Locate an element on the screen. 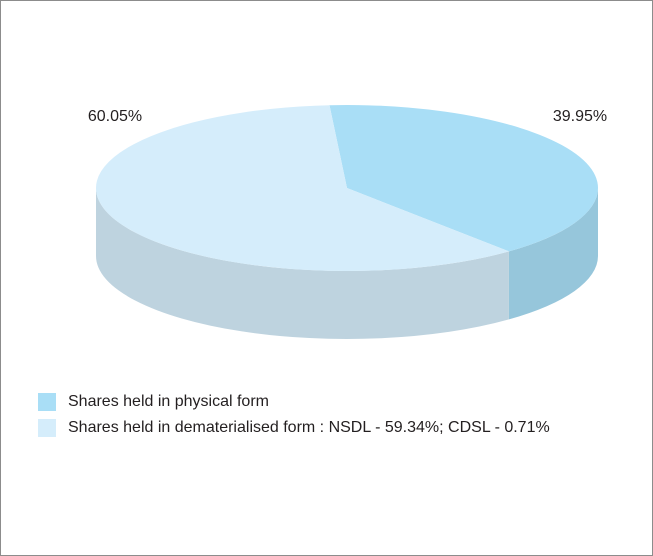 The image size is (653, 556). legend-label: Shares held in physical form is located at coordinates (168, 401).